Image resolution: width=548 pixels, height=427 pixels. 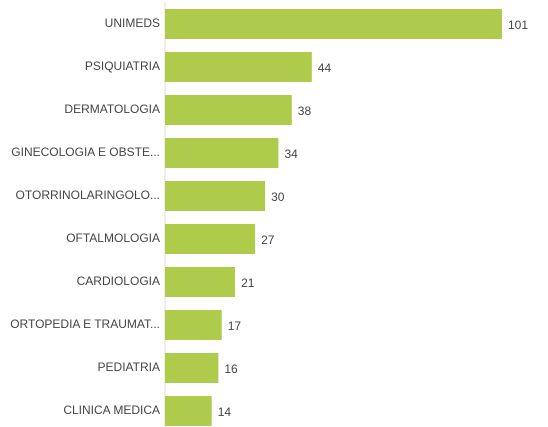 I want to click on value-label: 30, so click(x=278, y=197).